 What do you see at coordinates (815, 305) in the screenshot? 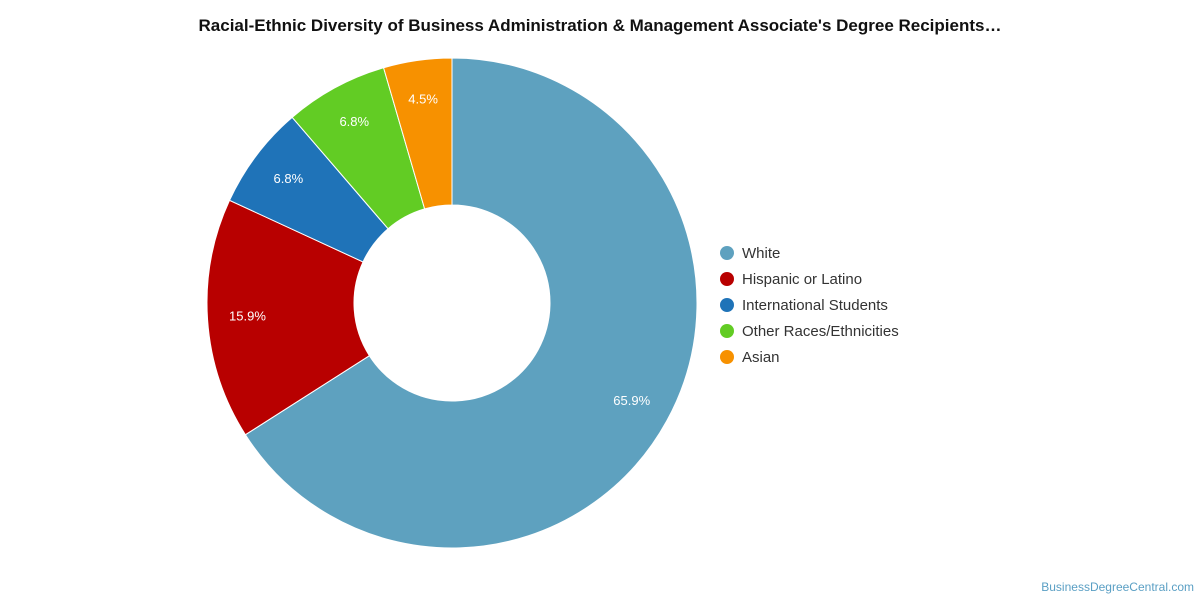
I see `legend-label: International Students` at bounding box center [815, 305].